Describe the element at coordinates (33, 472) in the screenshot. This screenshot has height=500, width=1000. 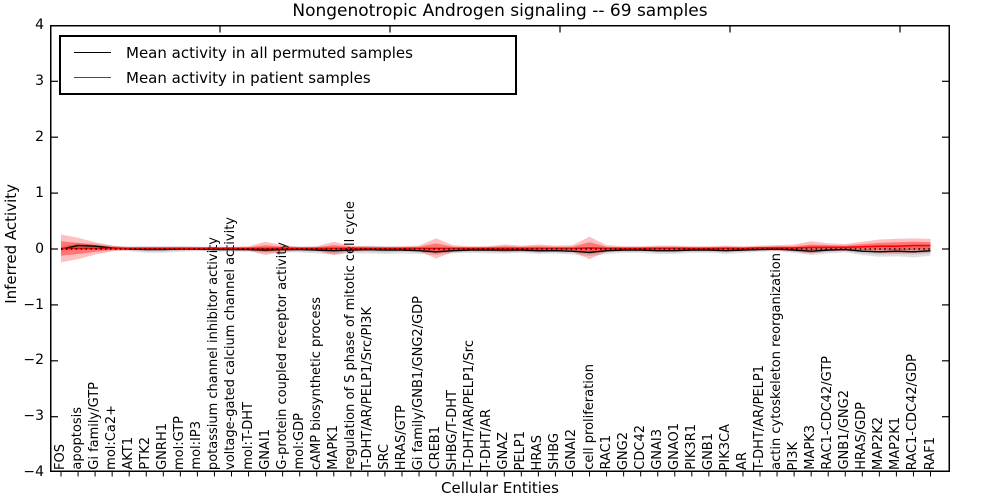
I see `y-tick-label: −4` at that location.